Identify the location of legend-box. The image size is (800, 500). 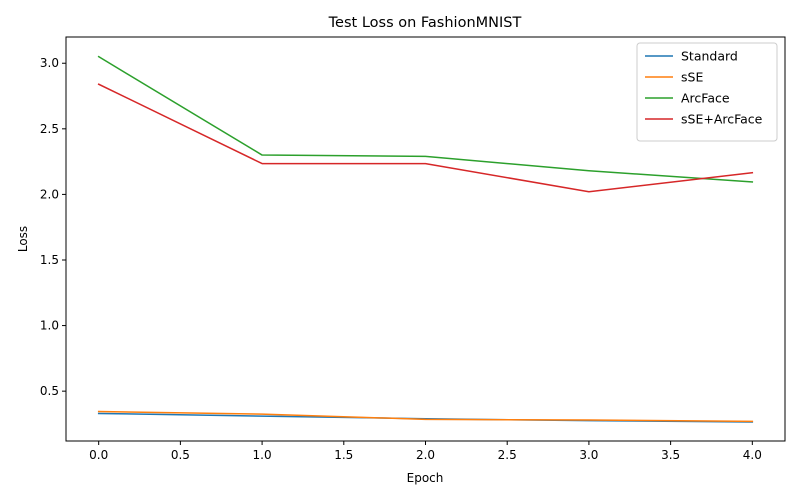
(707, 92).